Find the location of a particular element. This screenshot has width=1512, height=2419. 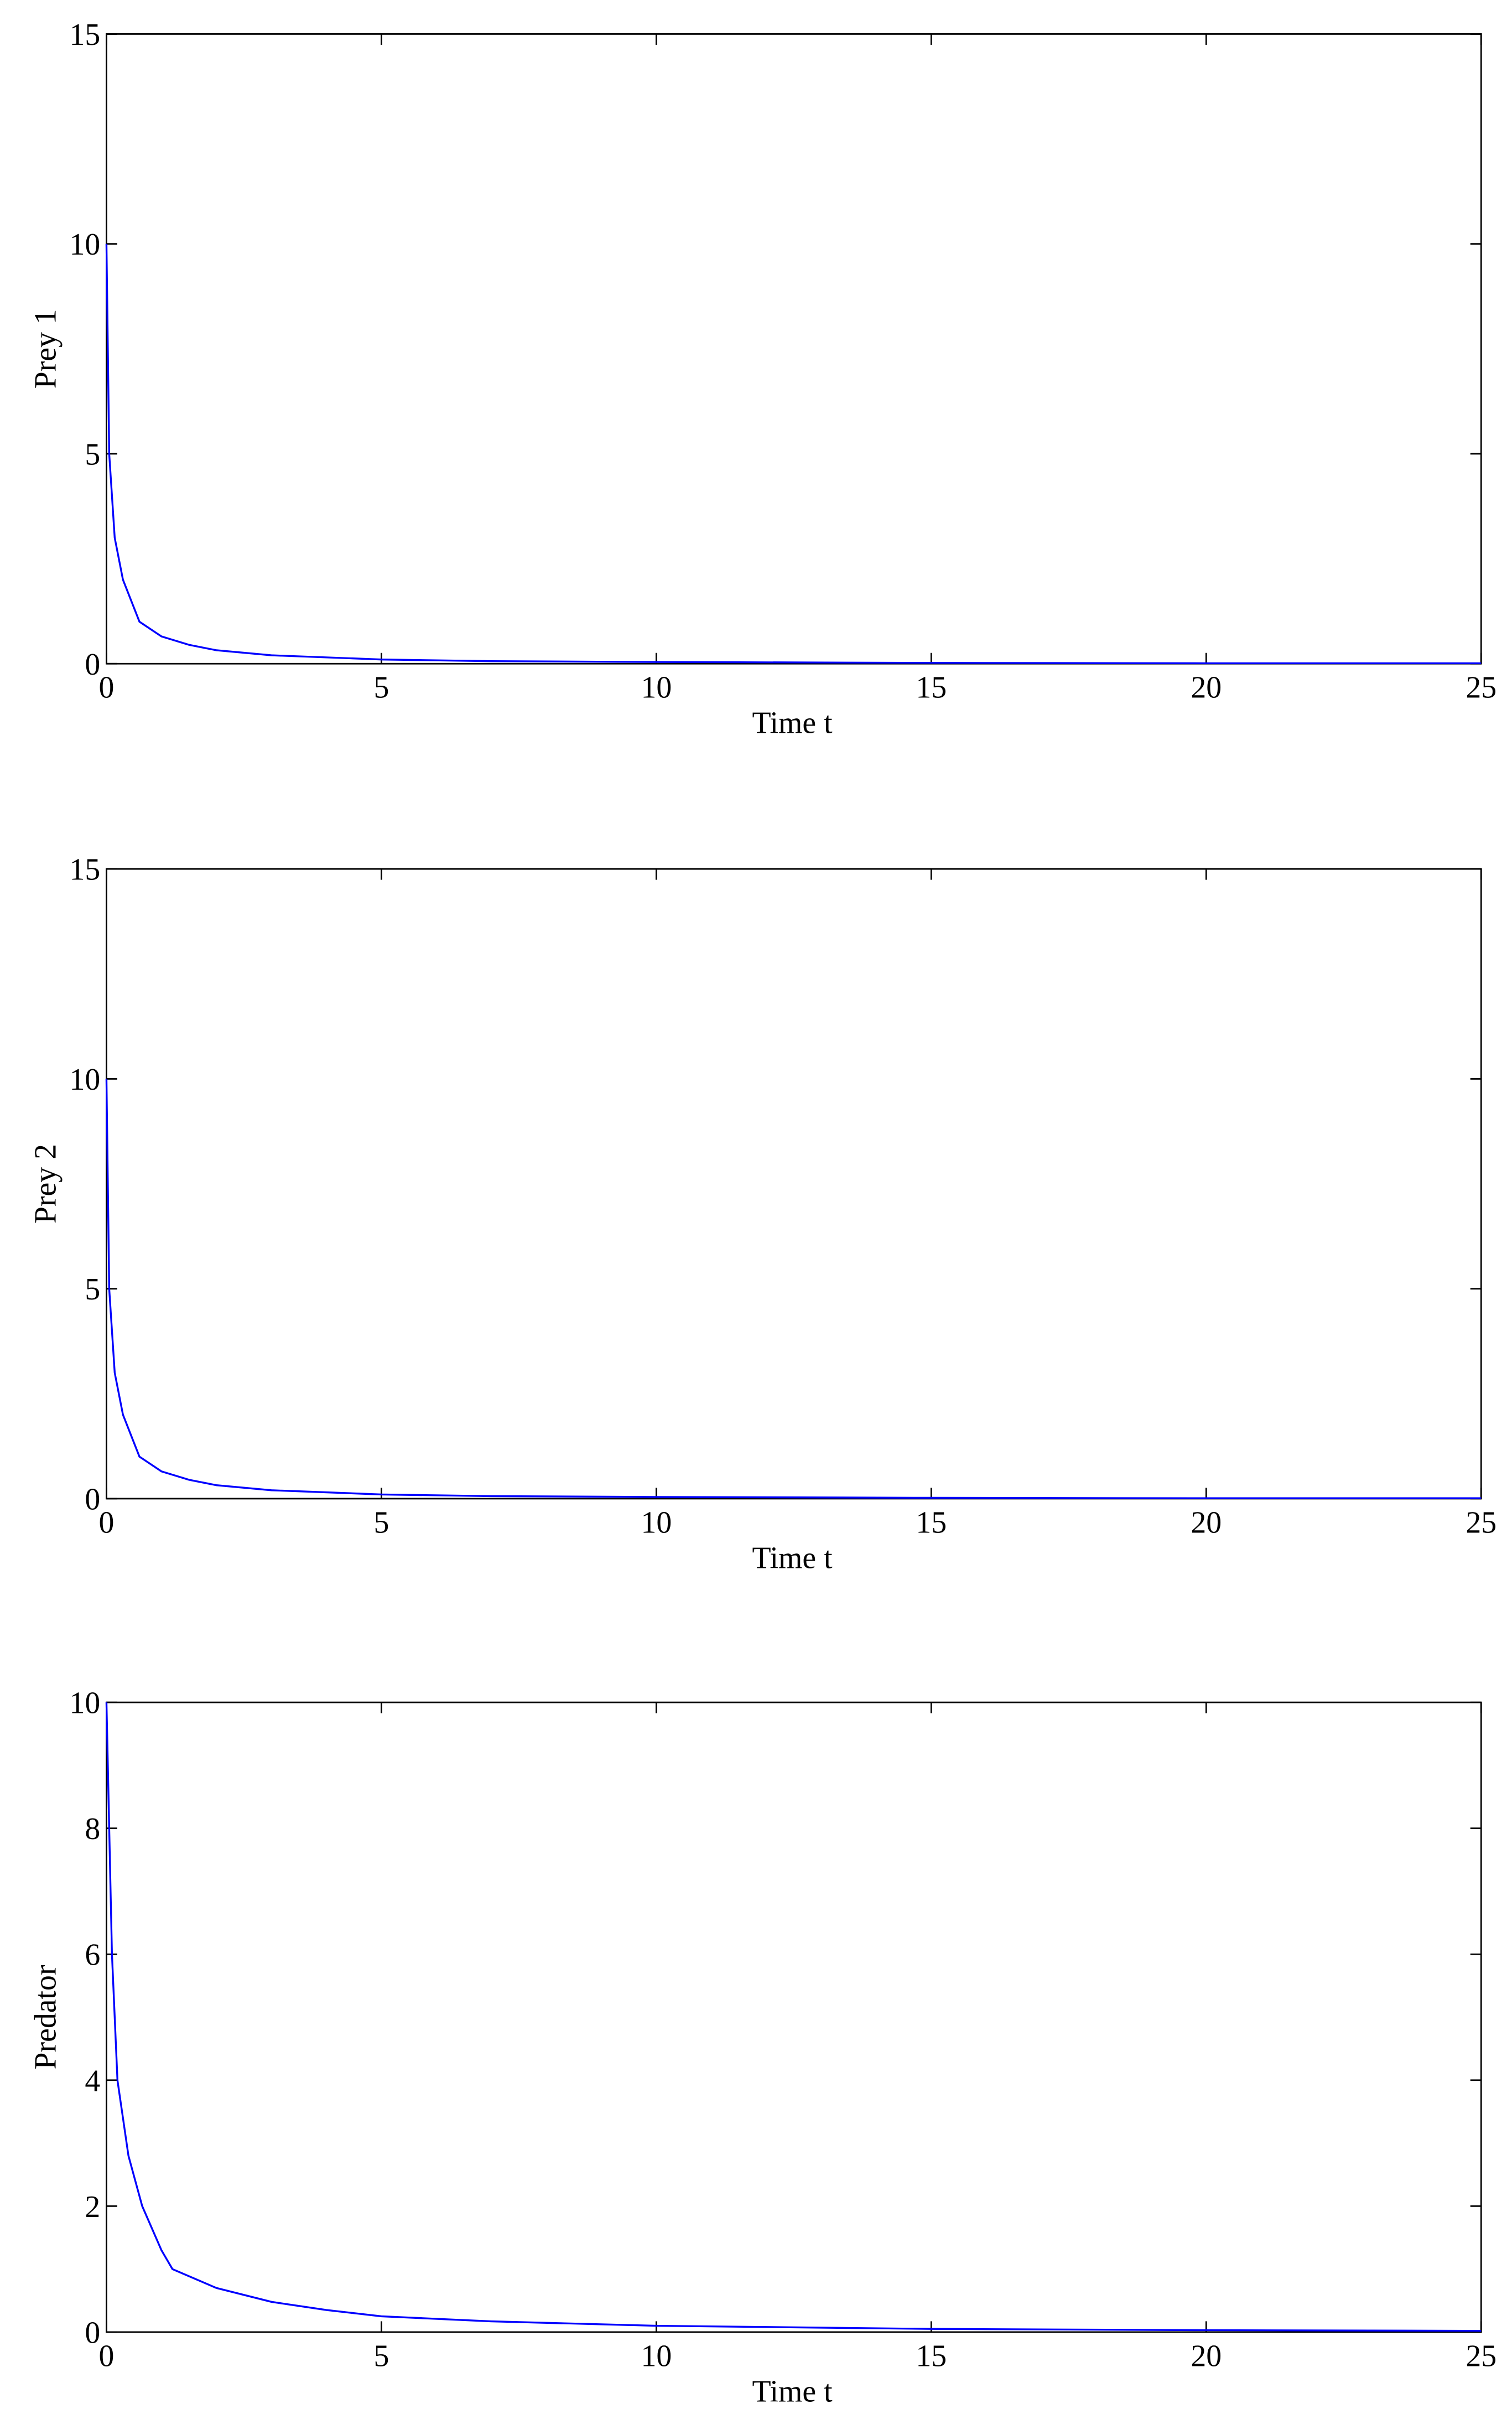

y-tick-label: 2 is located at coordinates (92, 2207).